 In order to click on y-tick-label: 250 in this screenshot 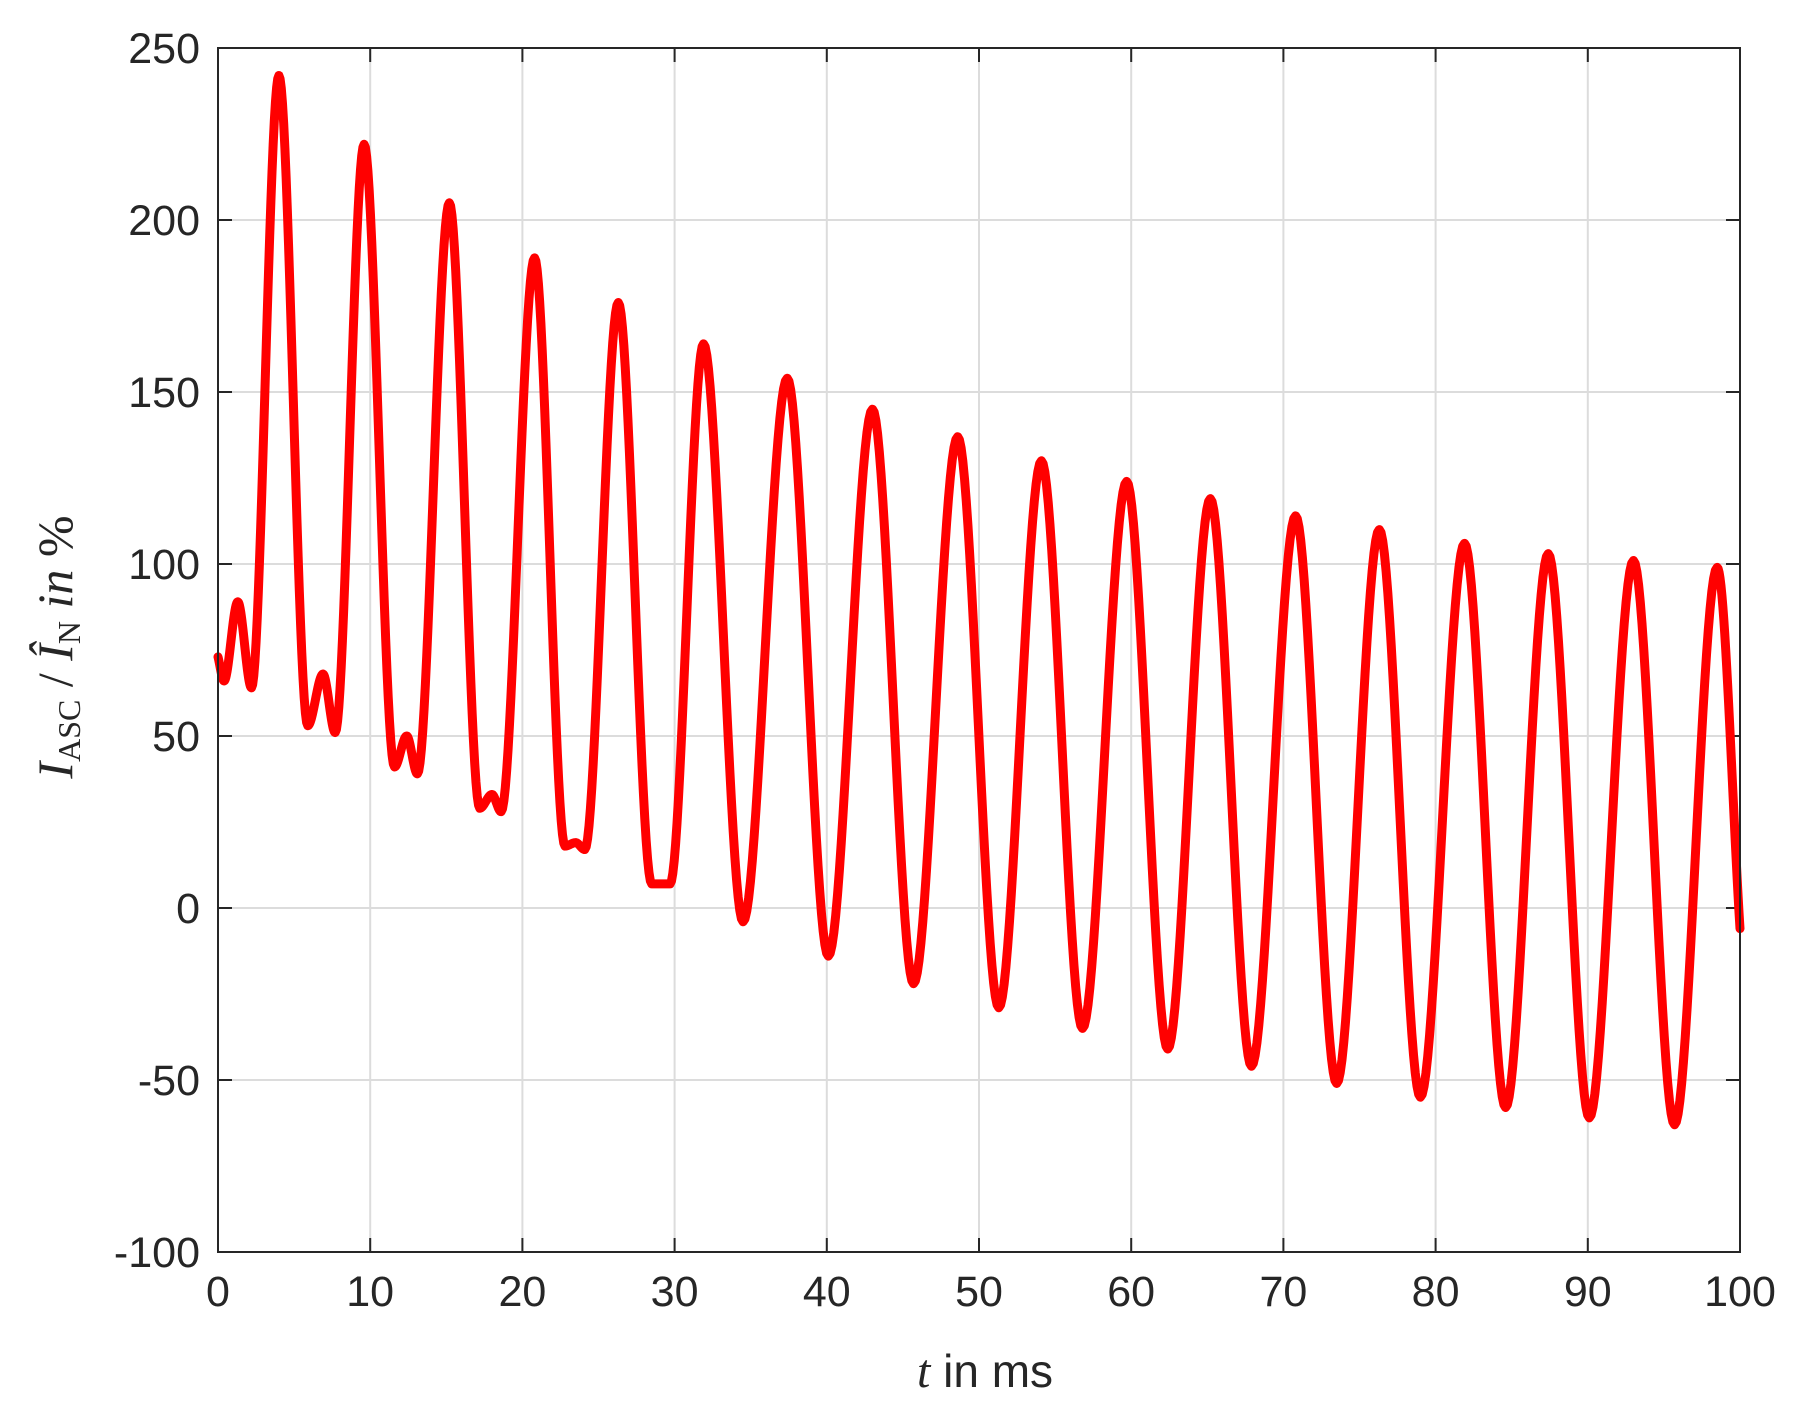, I will do `click(164, 49)`.